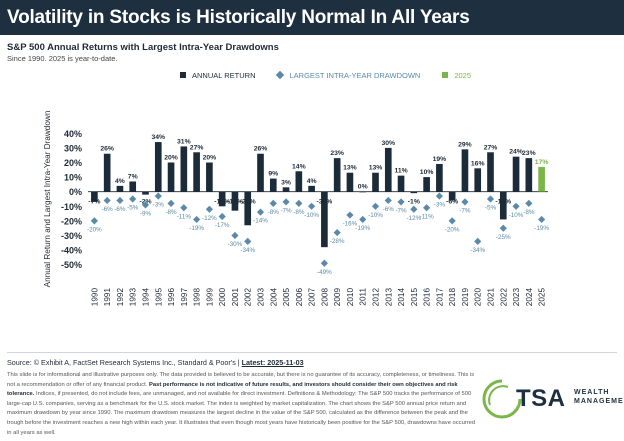 This screenshot has height=441, width=624. Describe the element at coordinates (107, 297) in the screenshot. I see `x-tick-label: 1991` at that location.